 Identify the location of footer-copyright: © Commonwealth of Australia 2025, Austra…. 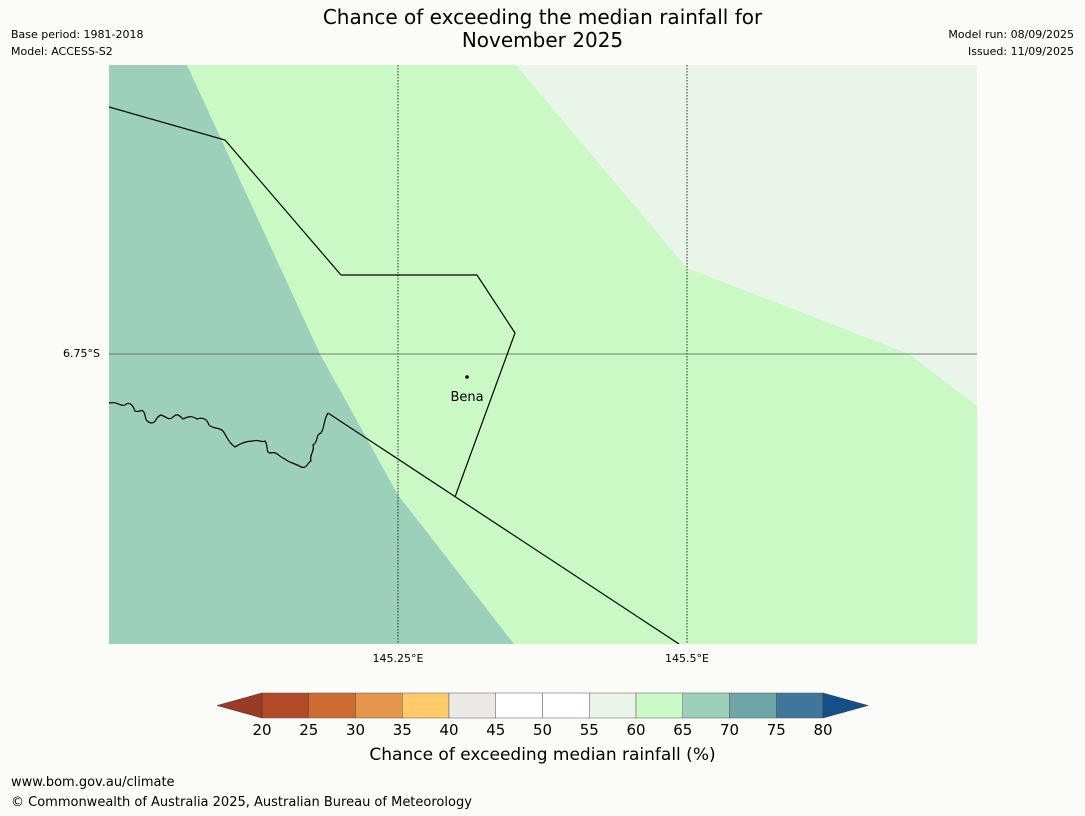
(241, 802).